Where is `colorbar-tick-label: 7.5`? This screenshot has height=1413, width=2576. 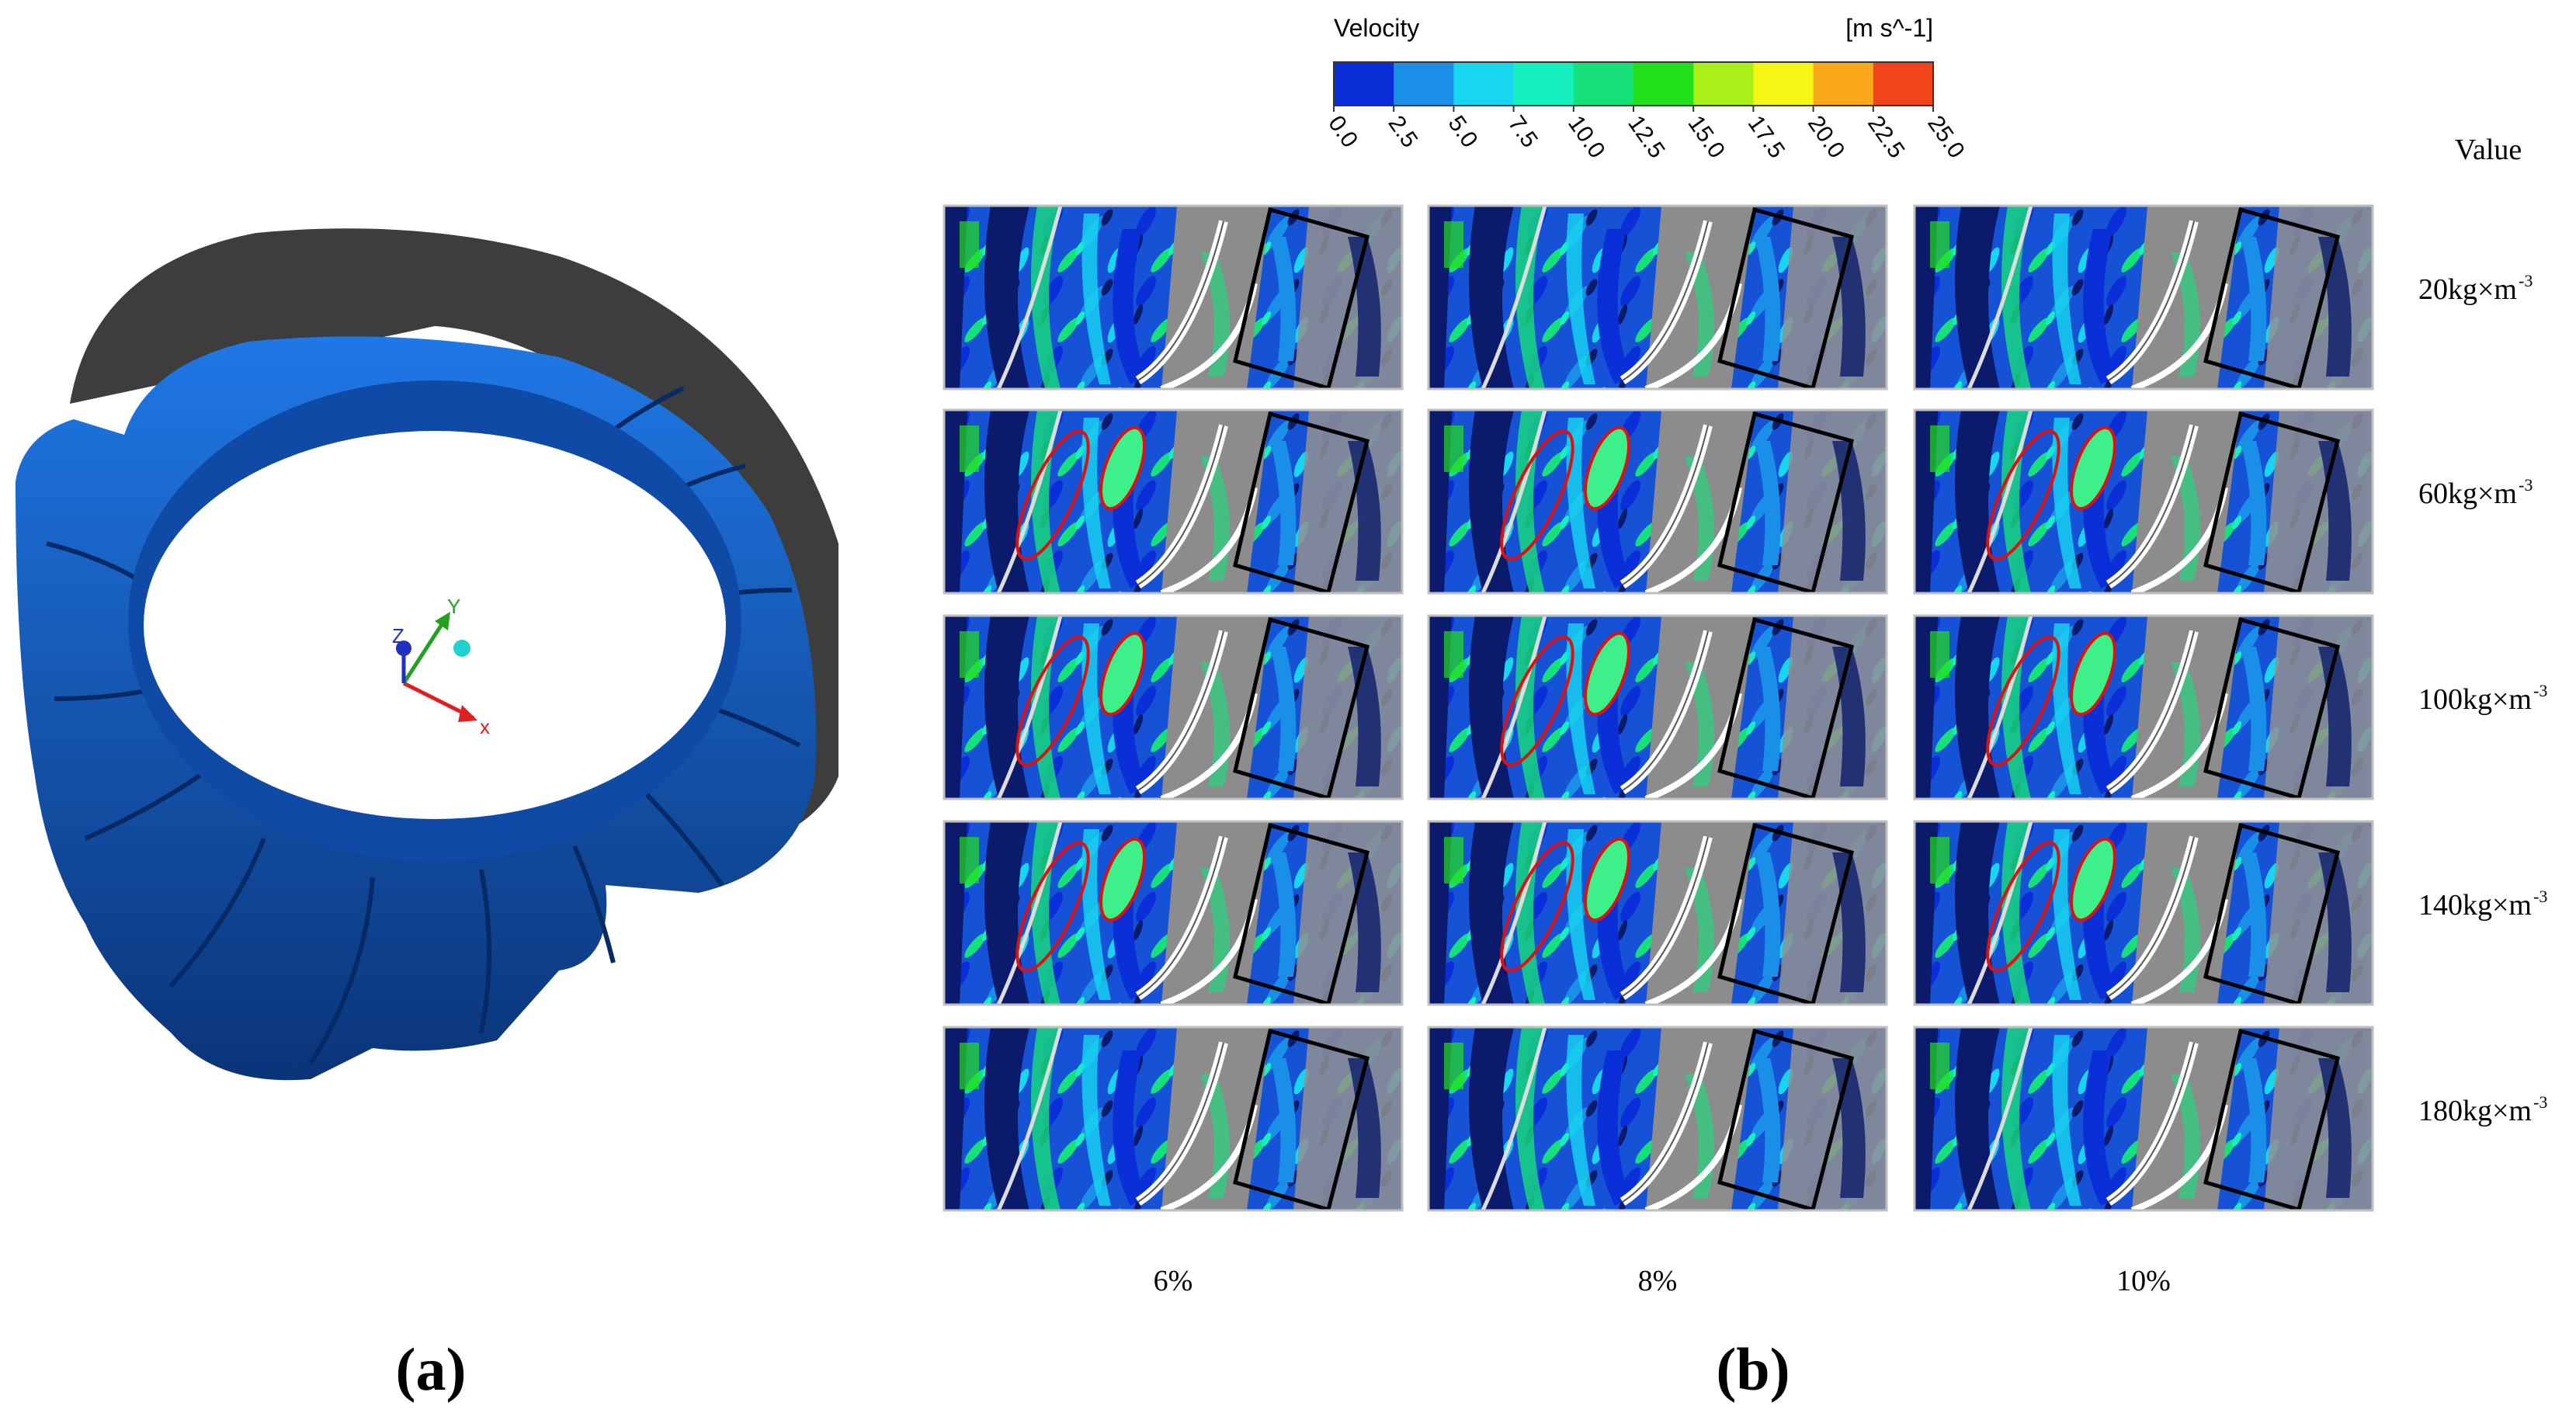
colorbar-tick-label: 7.5 is located at coordinates (1523, 131).